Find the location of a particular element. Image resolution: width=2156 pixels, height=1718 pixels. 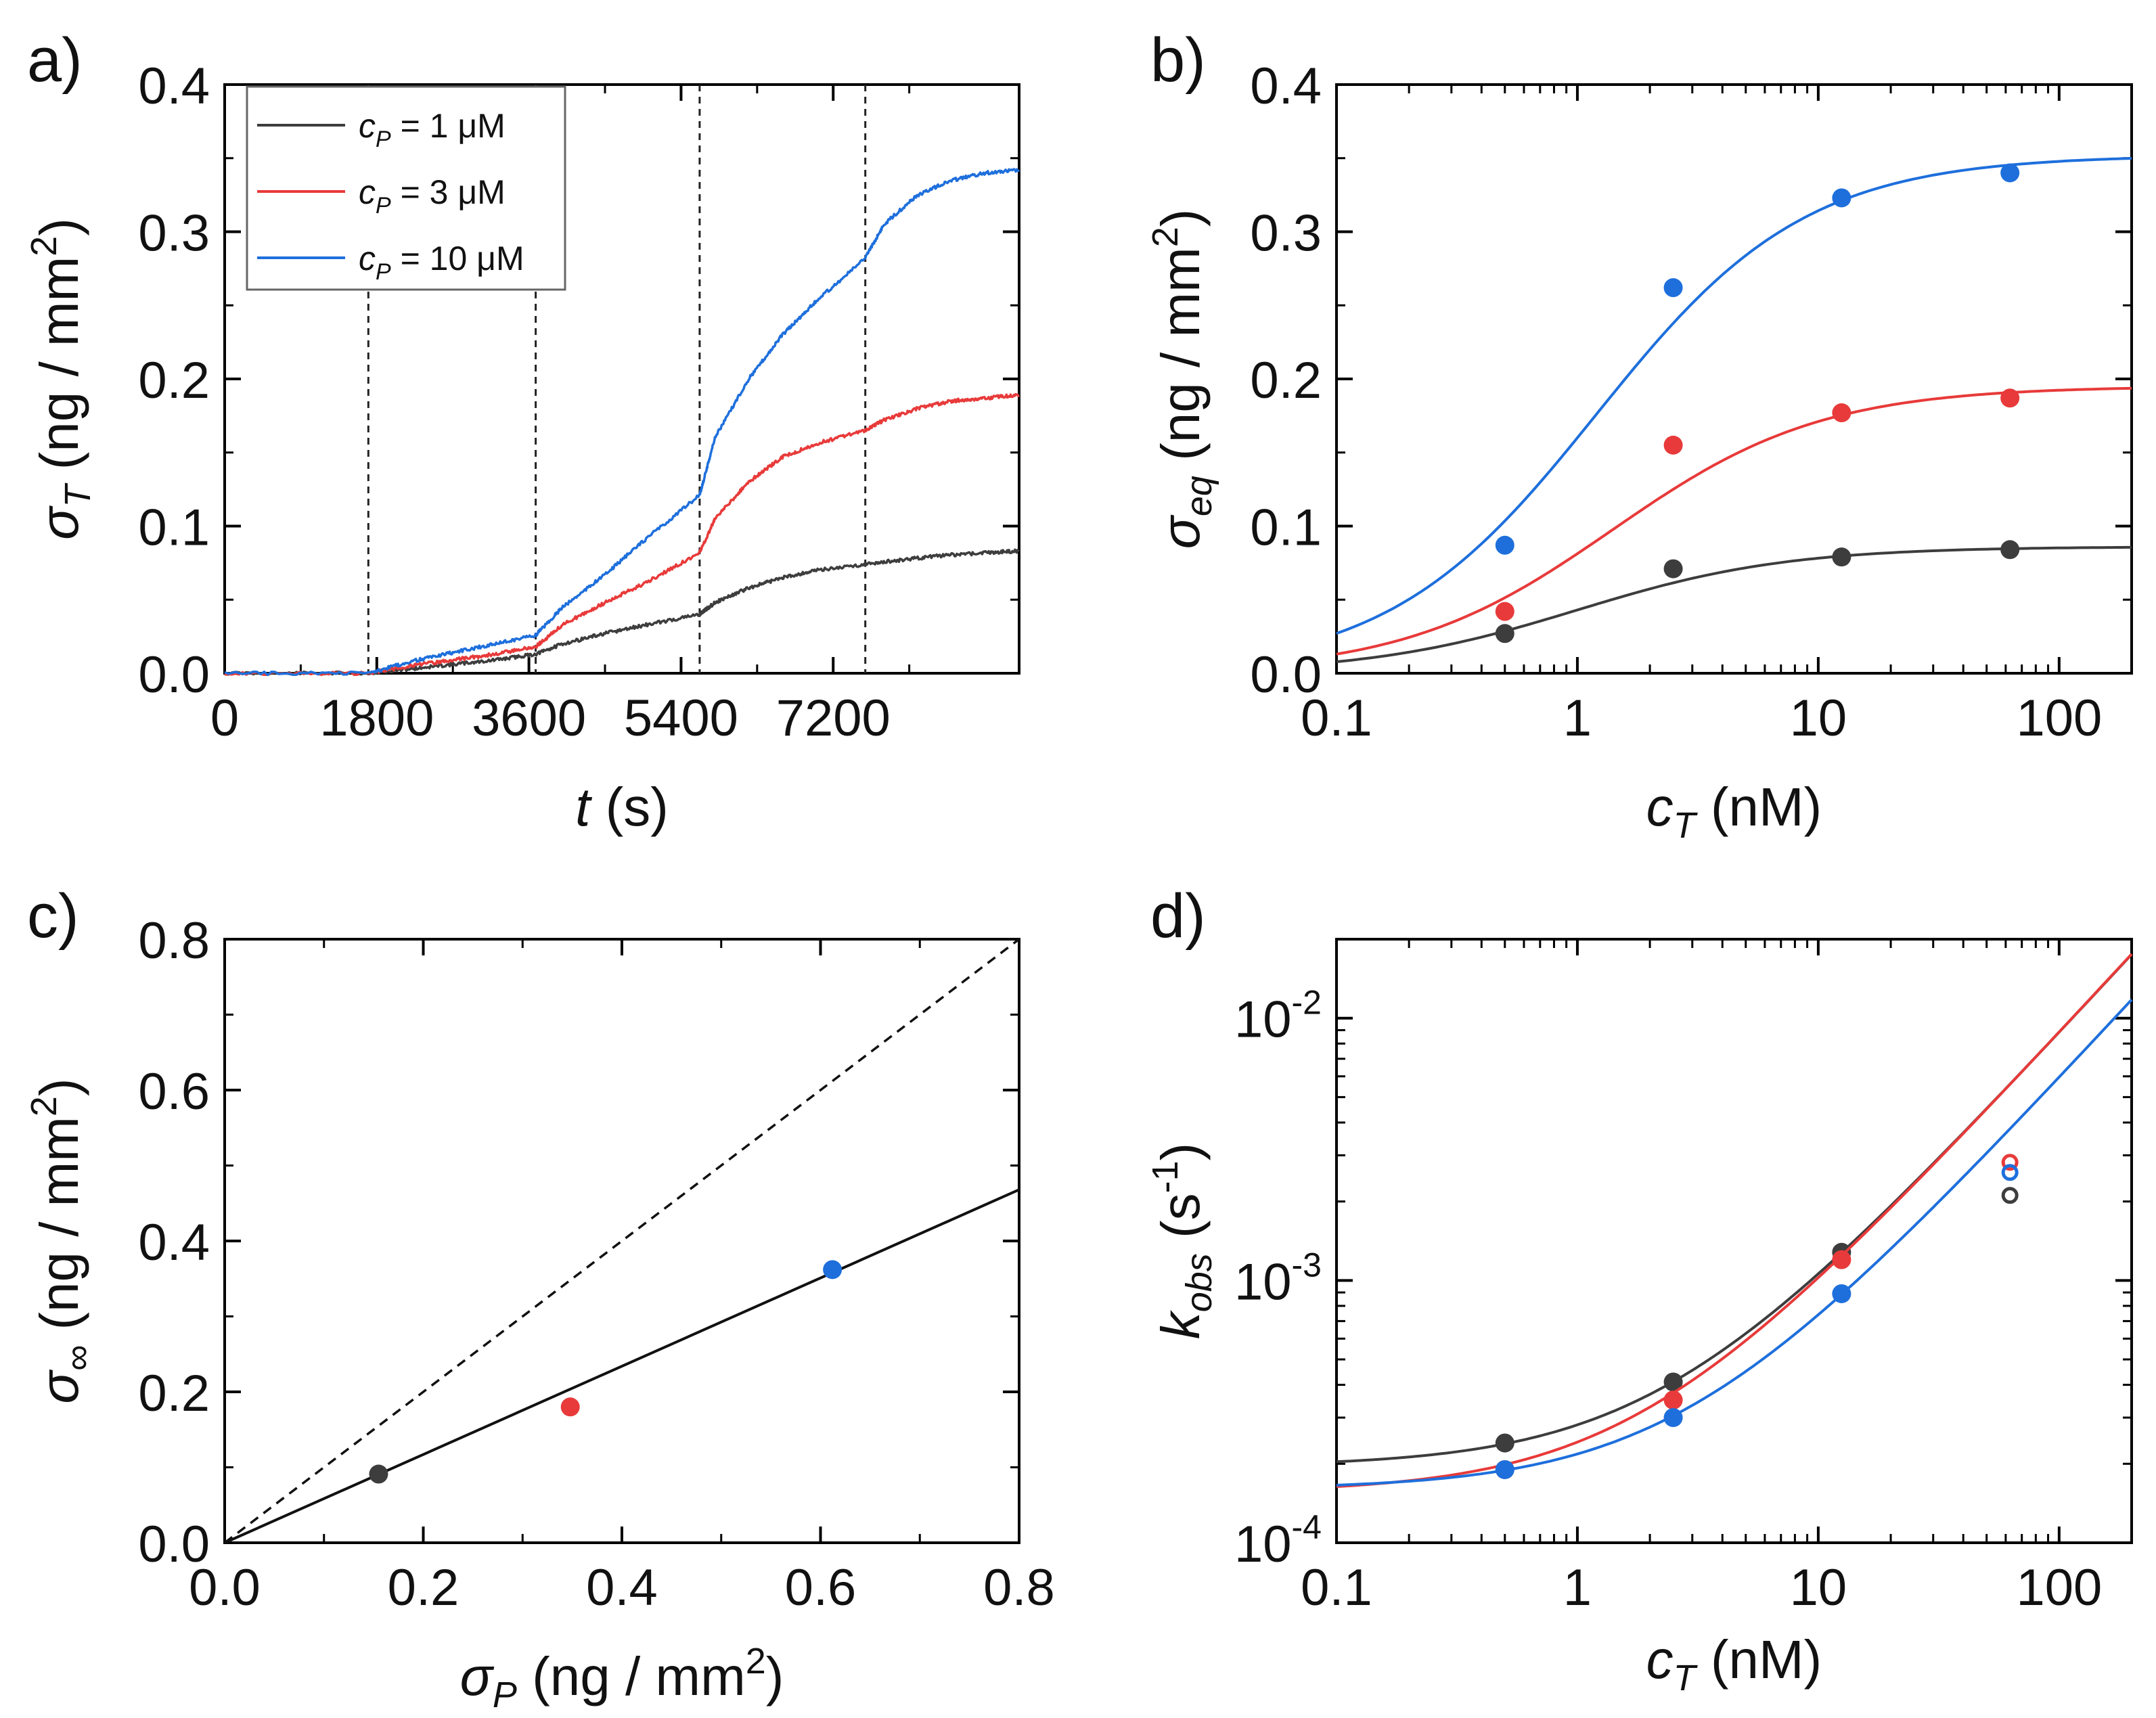

plot-frame is located at coordinates (1734, 1241).